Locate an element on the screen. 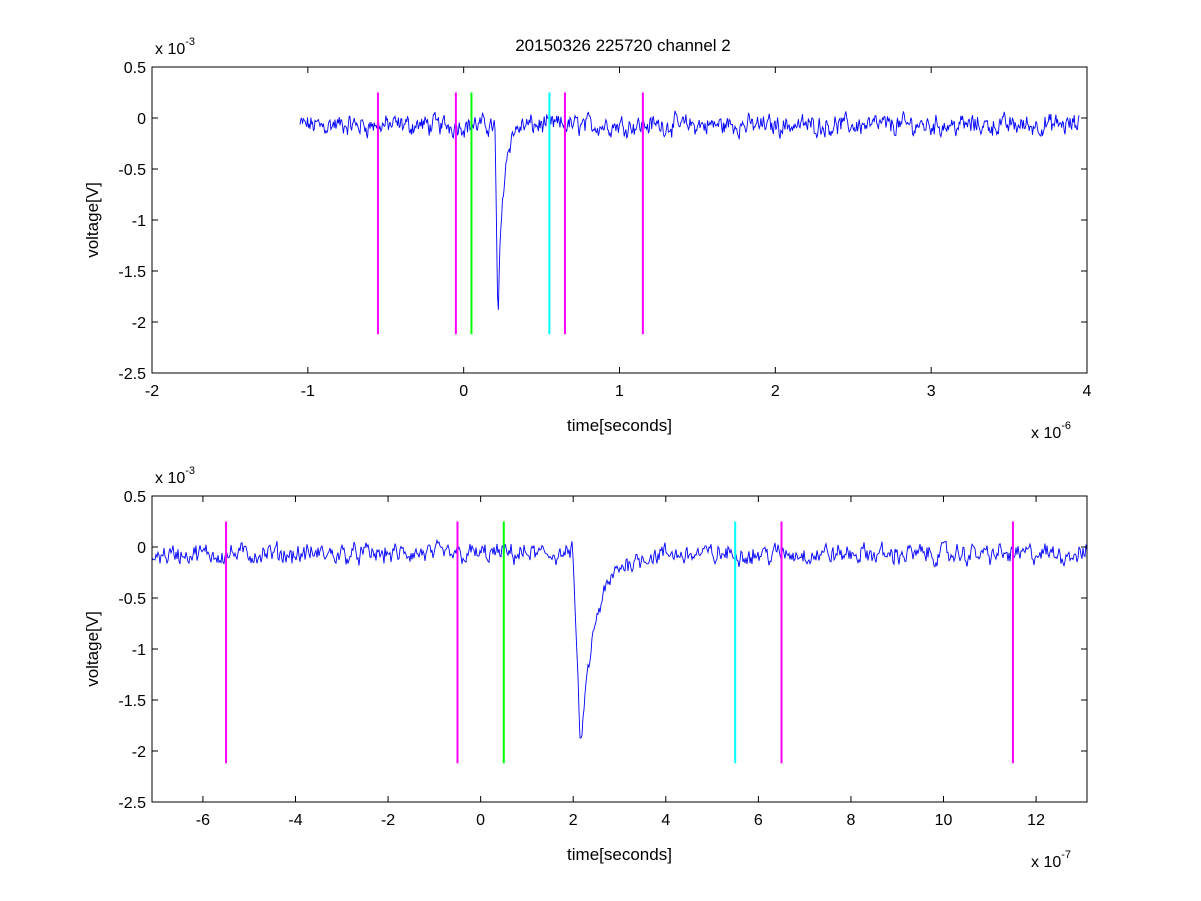  x-tick-label: -1 is located at coordinates (308, 391).